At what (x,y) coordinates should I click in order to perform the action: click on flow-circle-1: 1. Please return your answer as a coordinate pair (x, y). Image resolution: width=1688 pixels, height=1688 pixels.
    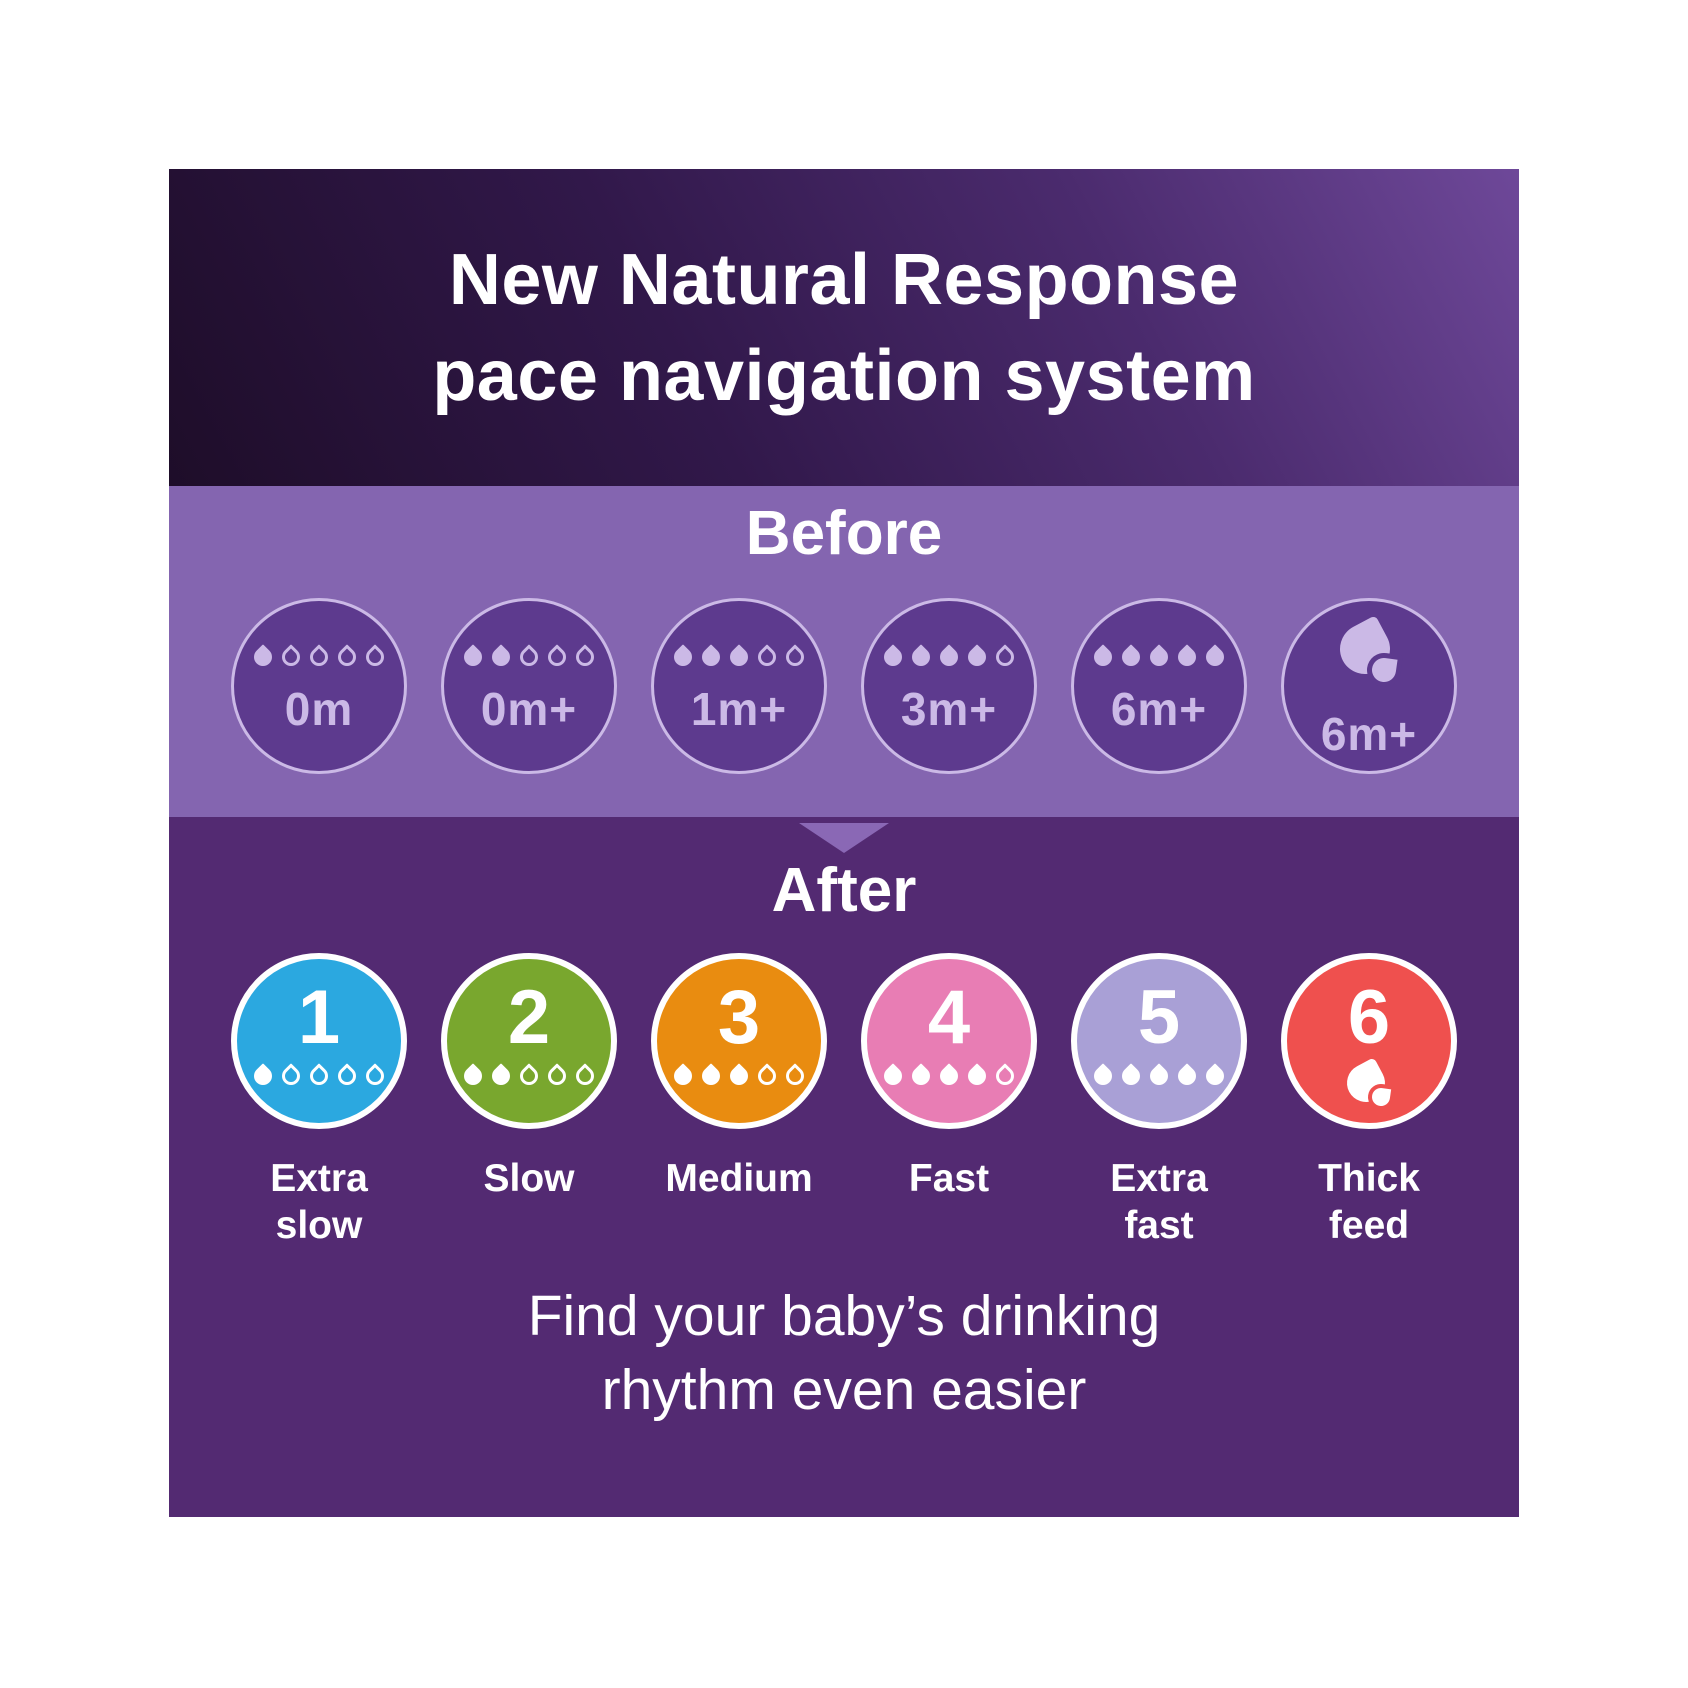
    Looking at the image, I should click on (319, 1041).